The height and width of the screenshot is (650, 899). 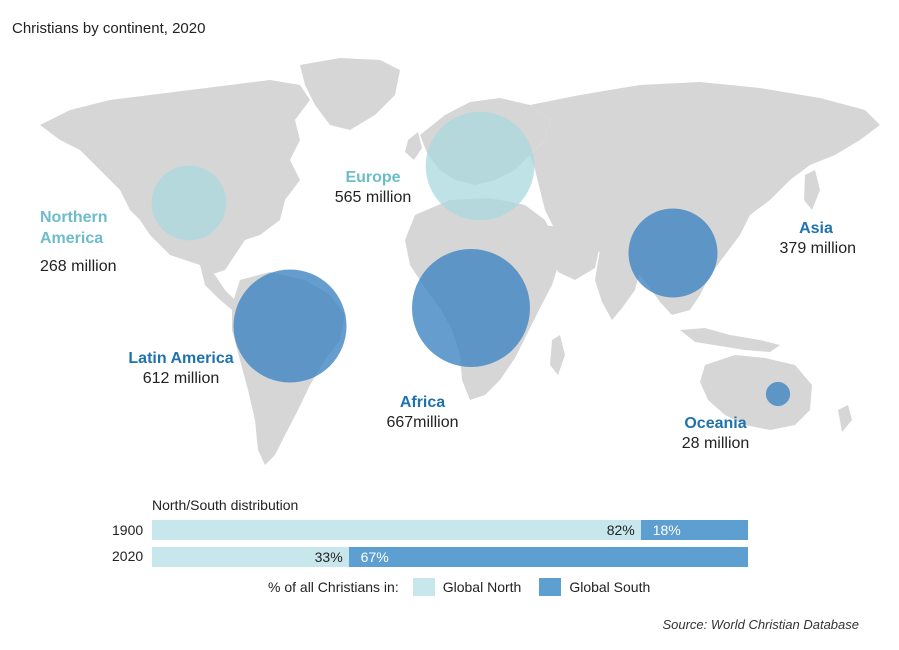 What do you see at coordinates (350, 94) in the screenshot?
I see `landmass-greenland` at bounding box center [350, 94].